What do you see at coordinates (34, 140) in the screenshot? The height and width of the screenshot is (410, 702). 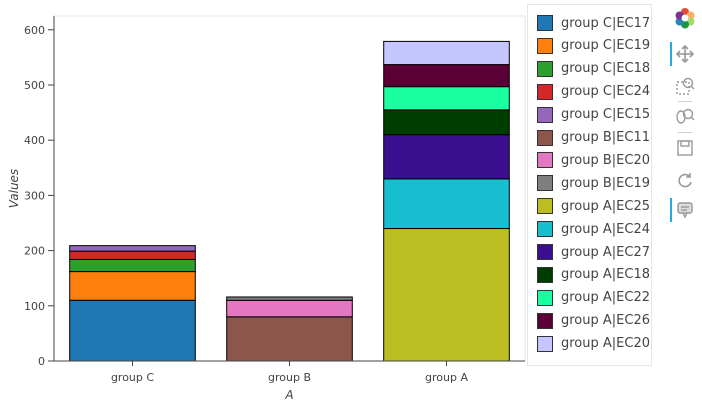 I see `y-tick-label: 400` at bounding box center [34, 140].